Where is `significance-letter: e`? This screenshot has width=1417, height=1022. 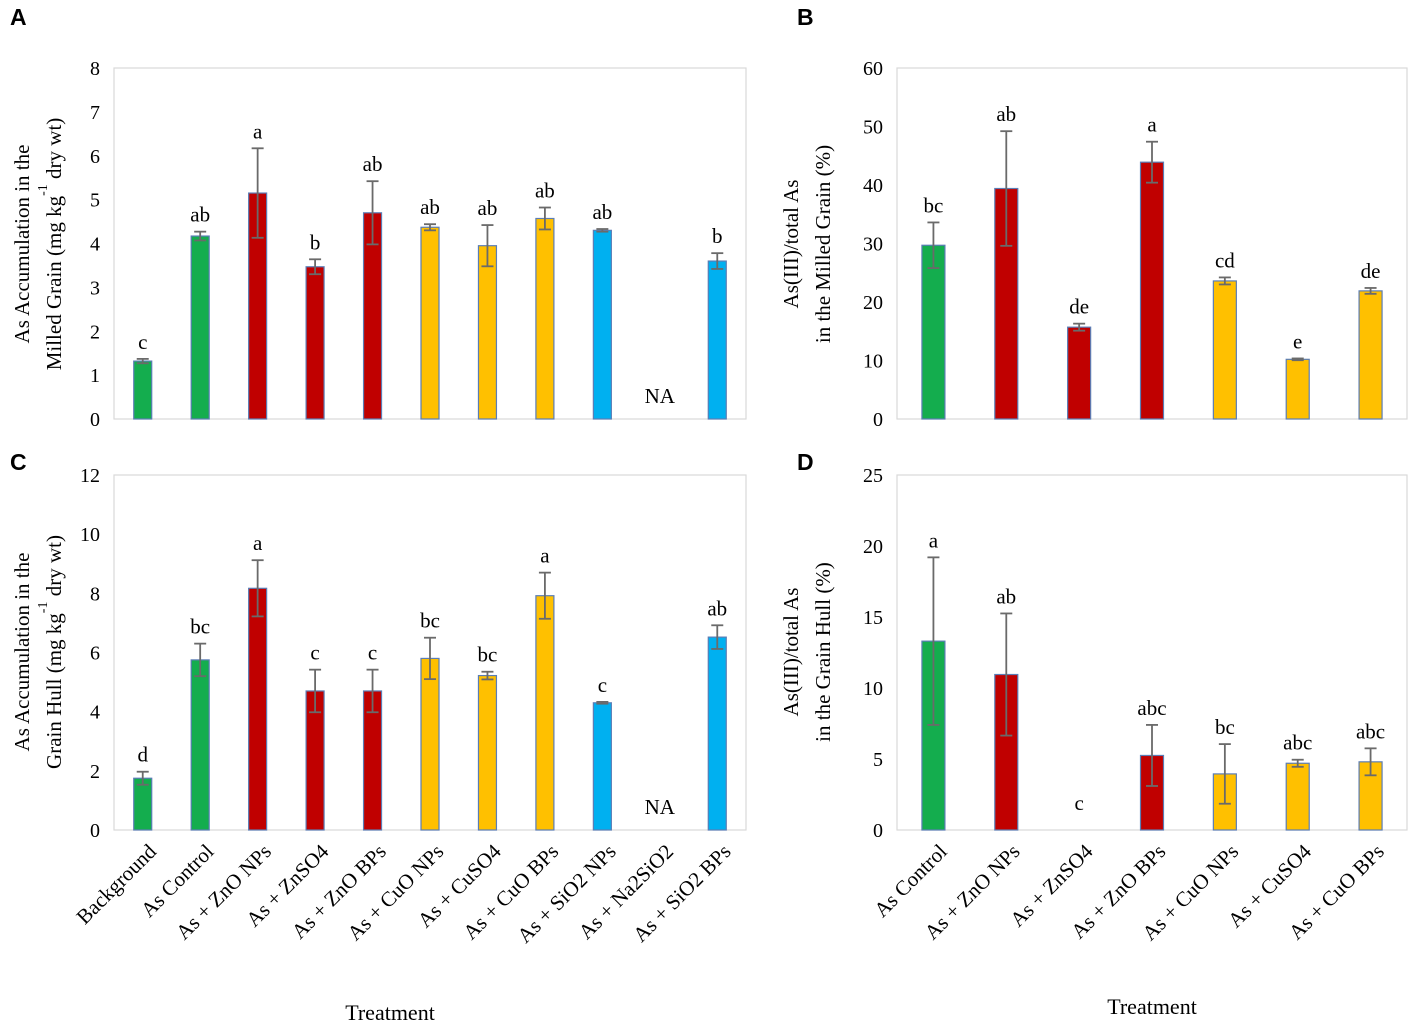
significance-letter: e is located at coordinates (1297, 341).